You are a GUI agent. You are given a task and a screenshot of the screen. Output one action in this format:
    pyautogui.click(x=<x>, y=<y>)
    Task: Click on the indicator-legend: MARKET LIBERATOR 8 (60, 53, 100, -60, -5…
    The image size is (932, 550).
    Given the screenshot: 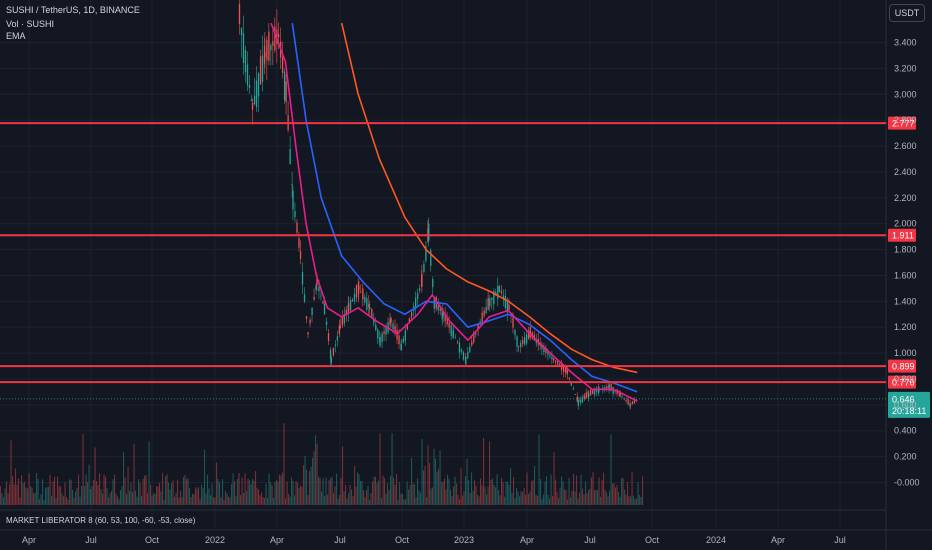 What is the action you would take?
    pyautogui.click(x=101, y=520)
    